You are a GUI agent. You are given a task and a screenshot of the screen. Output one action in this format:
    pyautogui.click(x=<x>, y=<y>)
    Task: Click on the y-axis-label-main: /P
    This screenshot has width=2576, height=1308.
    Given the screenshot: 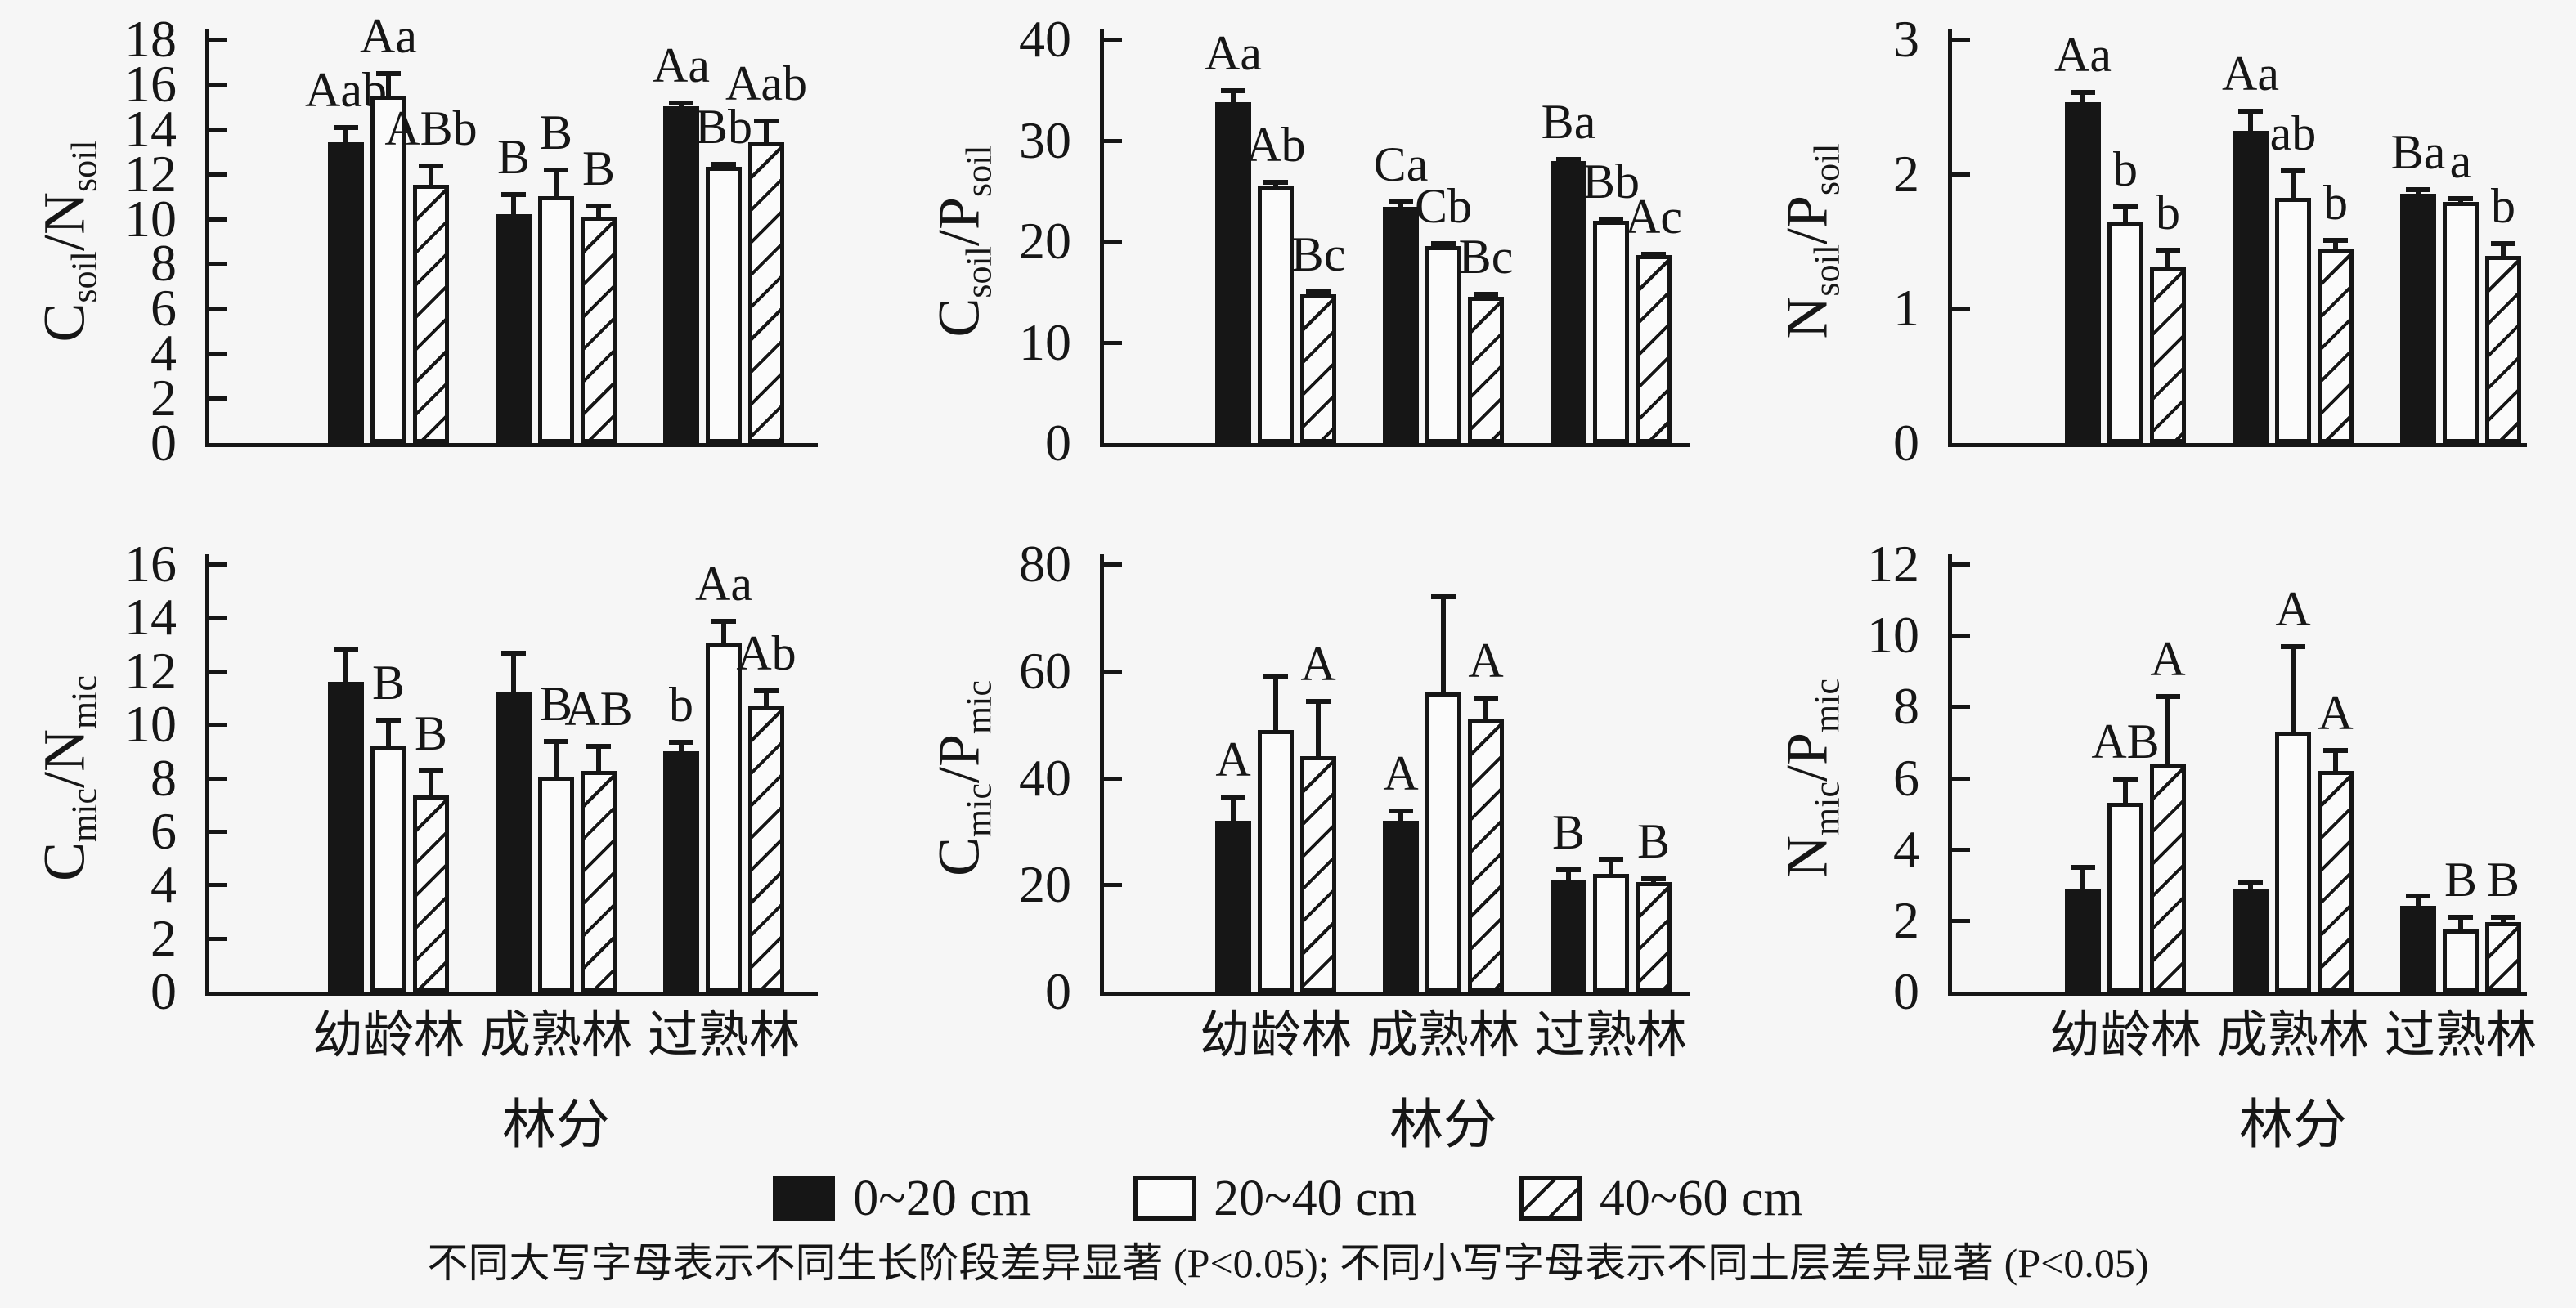 What is the action you would take?
    pyautogui.click(x=1807, y=220)
    